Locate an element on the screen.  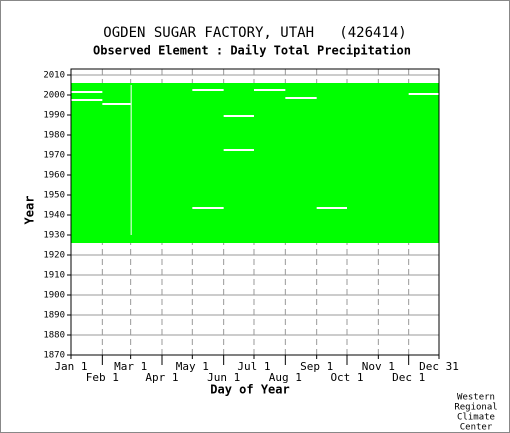
credit: Center is located at coordinates (476, 428).